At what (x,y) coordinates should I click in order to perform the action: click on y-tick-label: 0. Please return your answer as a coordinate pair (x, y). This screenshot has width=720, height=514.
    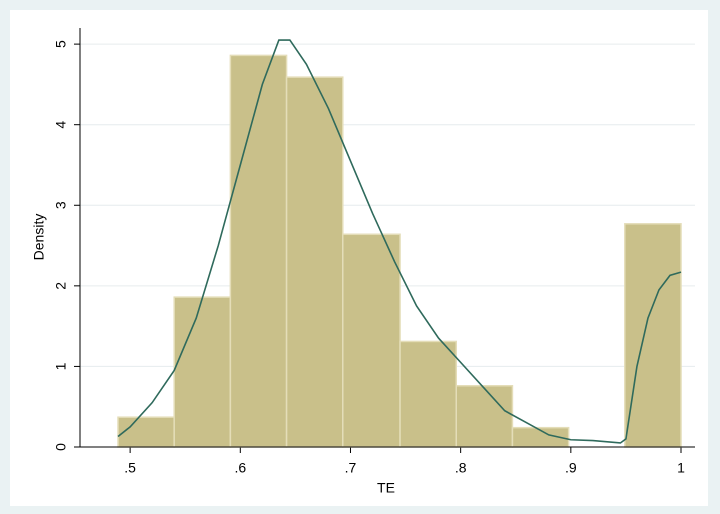
    Looking at the image, I should click on (61, 447).